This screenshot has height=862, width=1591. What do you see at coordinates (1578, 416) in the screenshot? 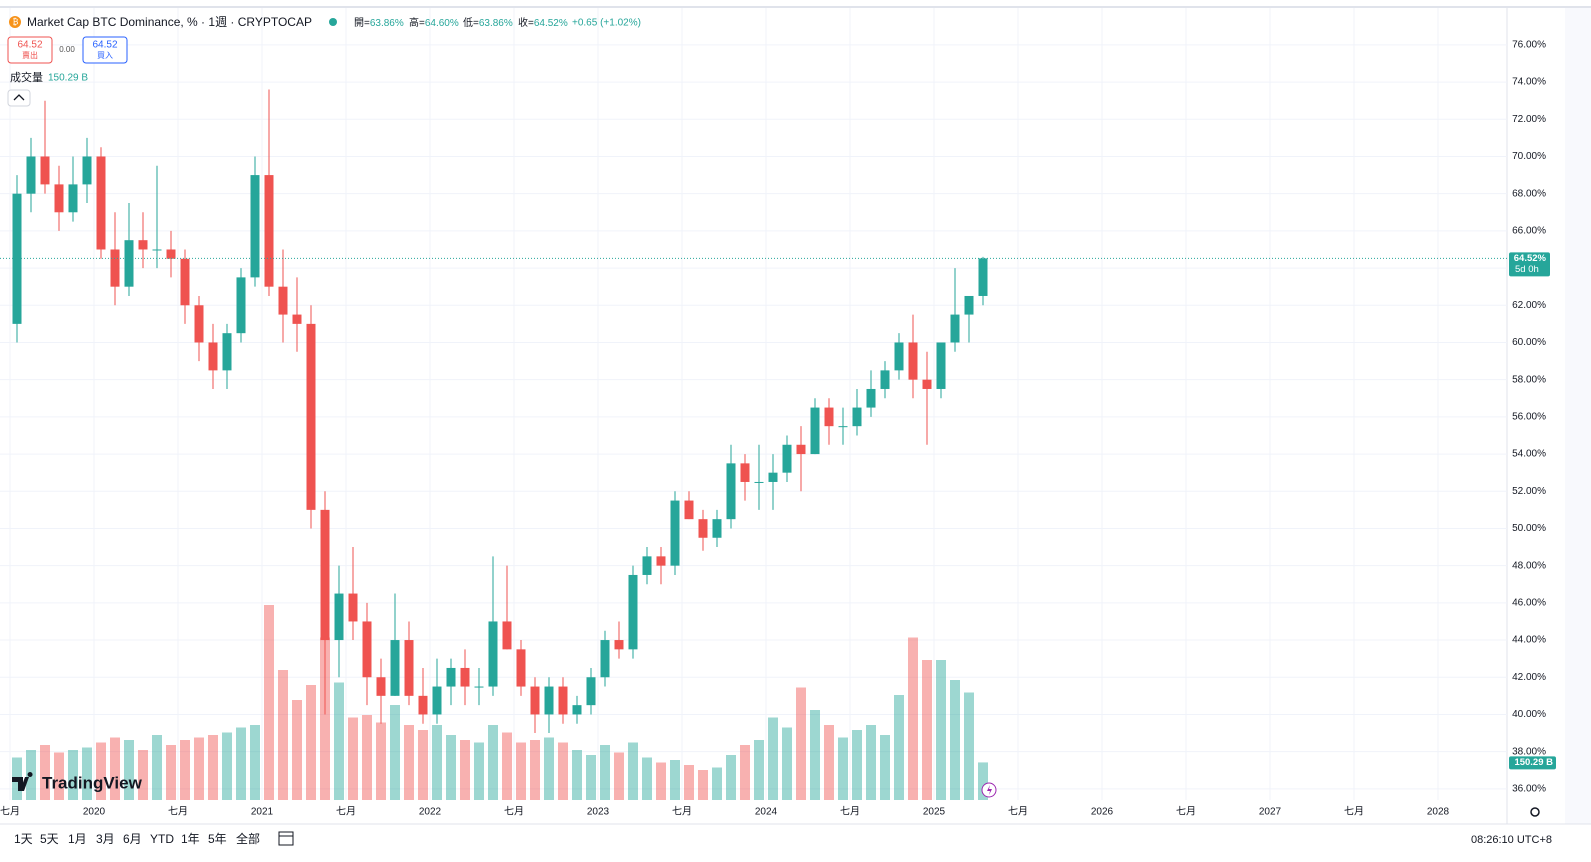
I see `side-panel` at bounding box center [1578, 416].